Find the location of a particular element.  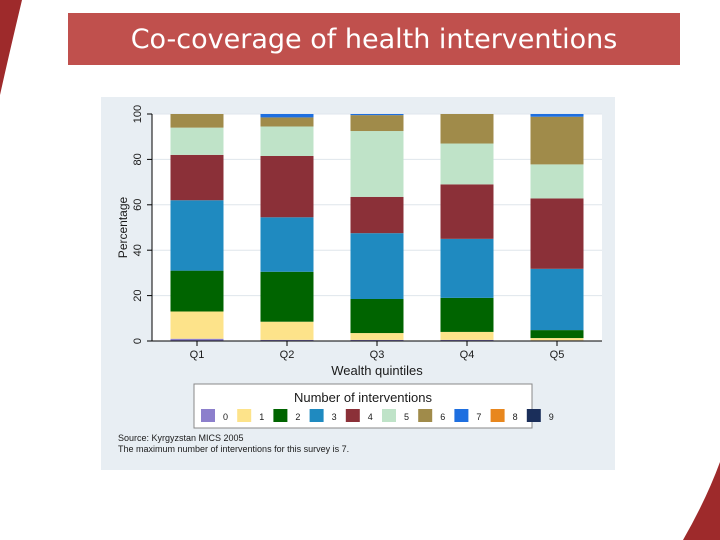

slide-title-bar: Co-coverage of health interventions is located at coordinates (374, 39).